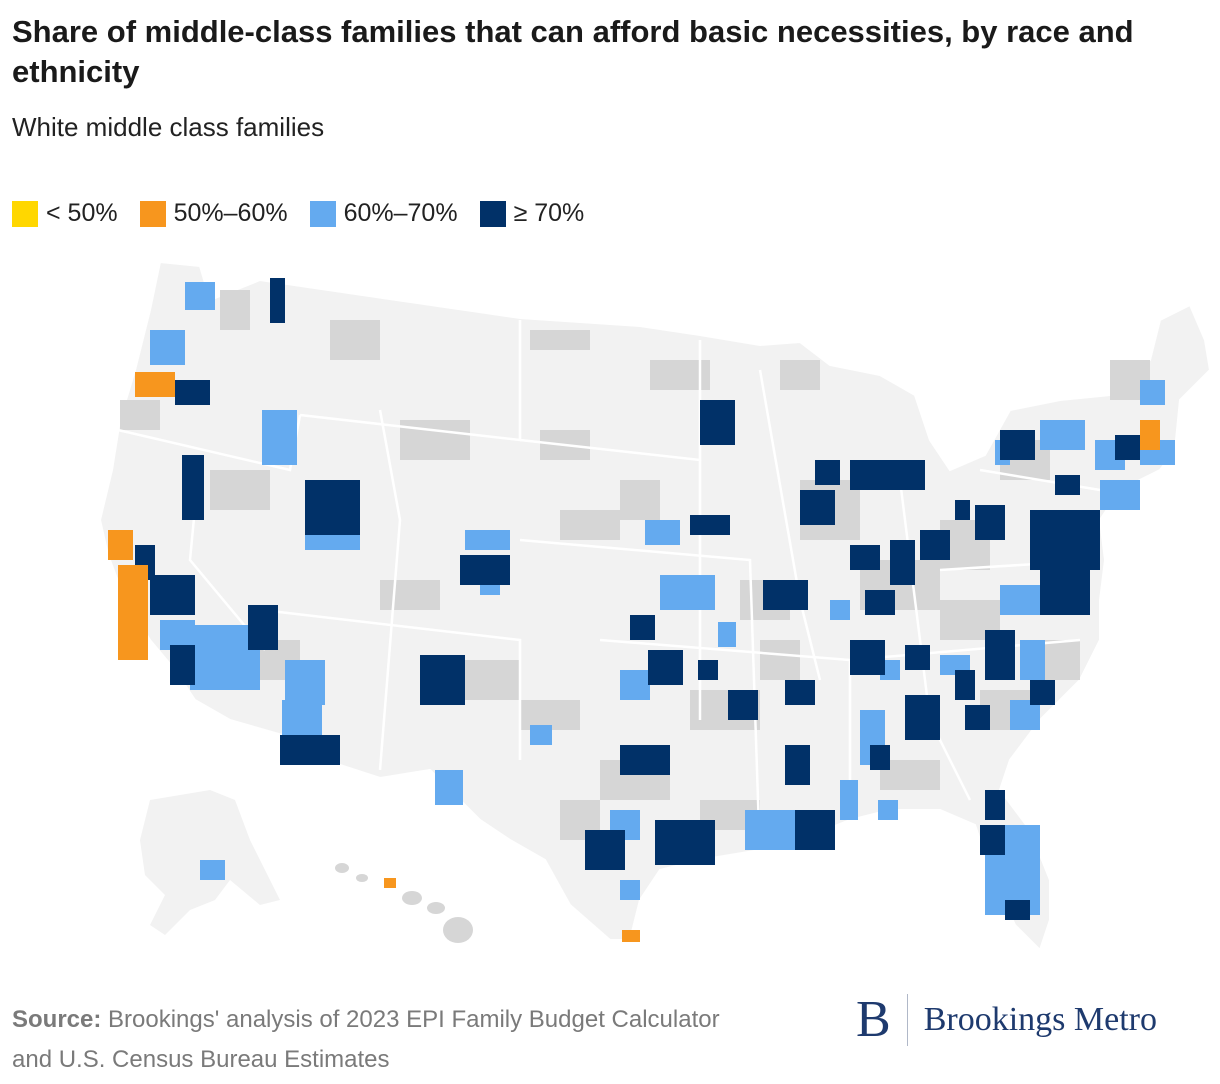 This screenshot has height=1084, width=1220. I want to click on legend-item-below-50: < 50%, so click(65, 213).